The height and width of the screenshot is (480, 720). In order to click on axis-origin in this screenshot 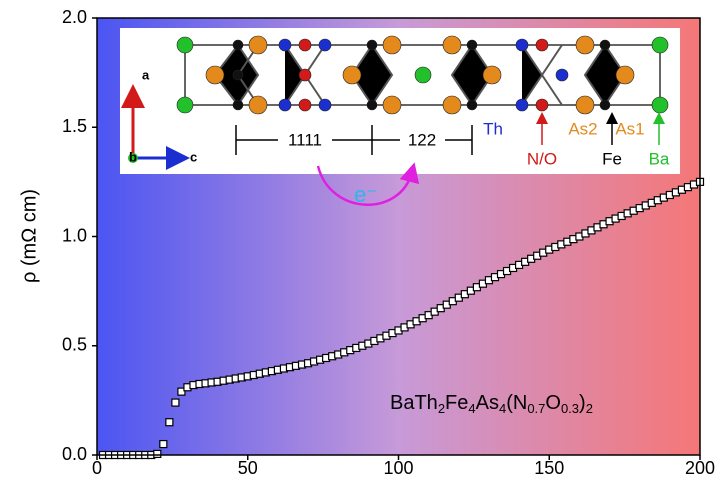, I will do `click(133, 158)`.